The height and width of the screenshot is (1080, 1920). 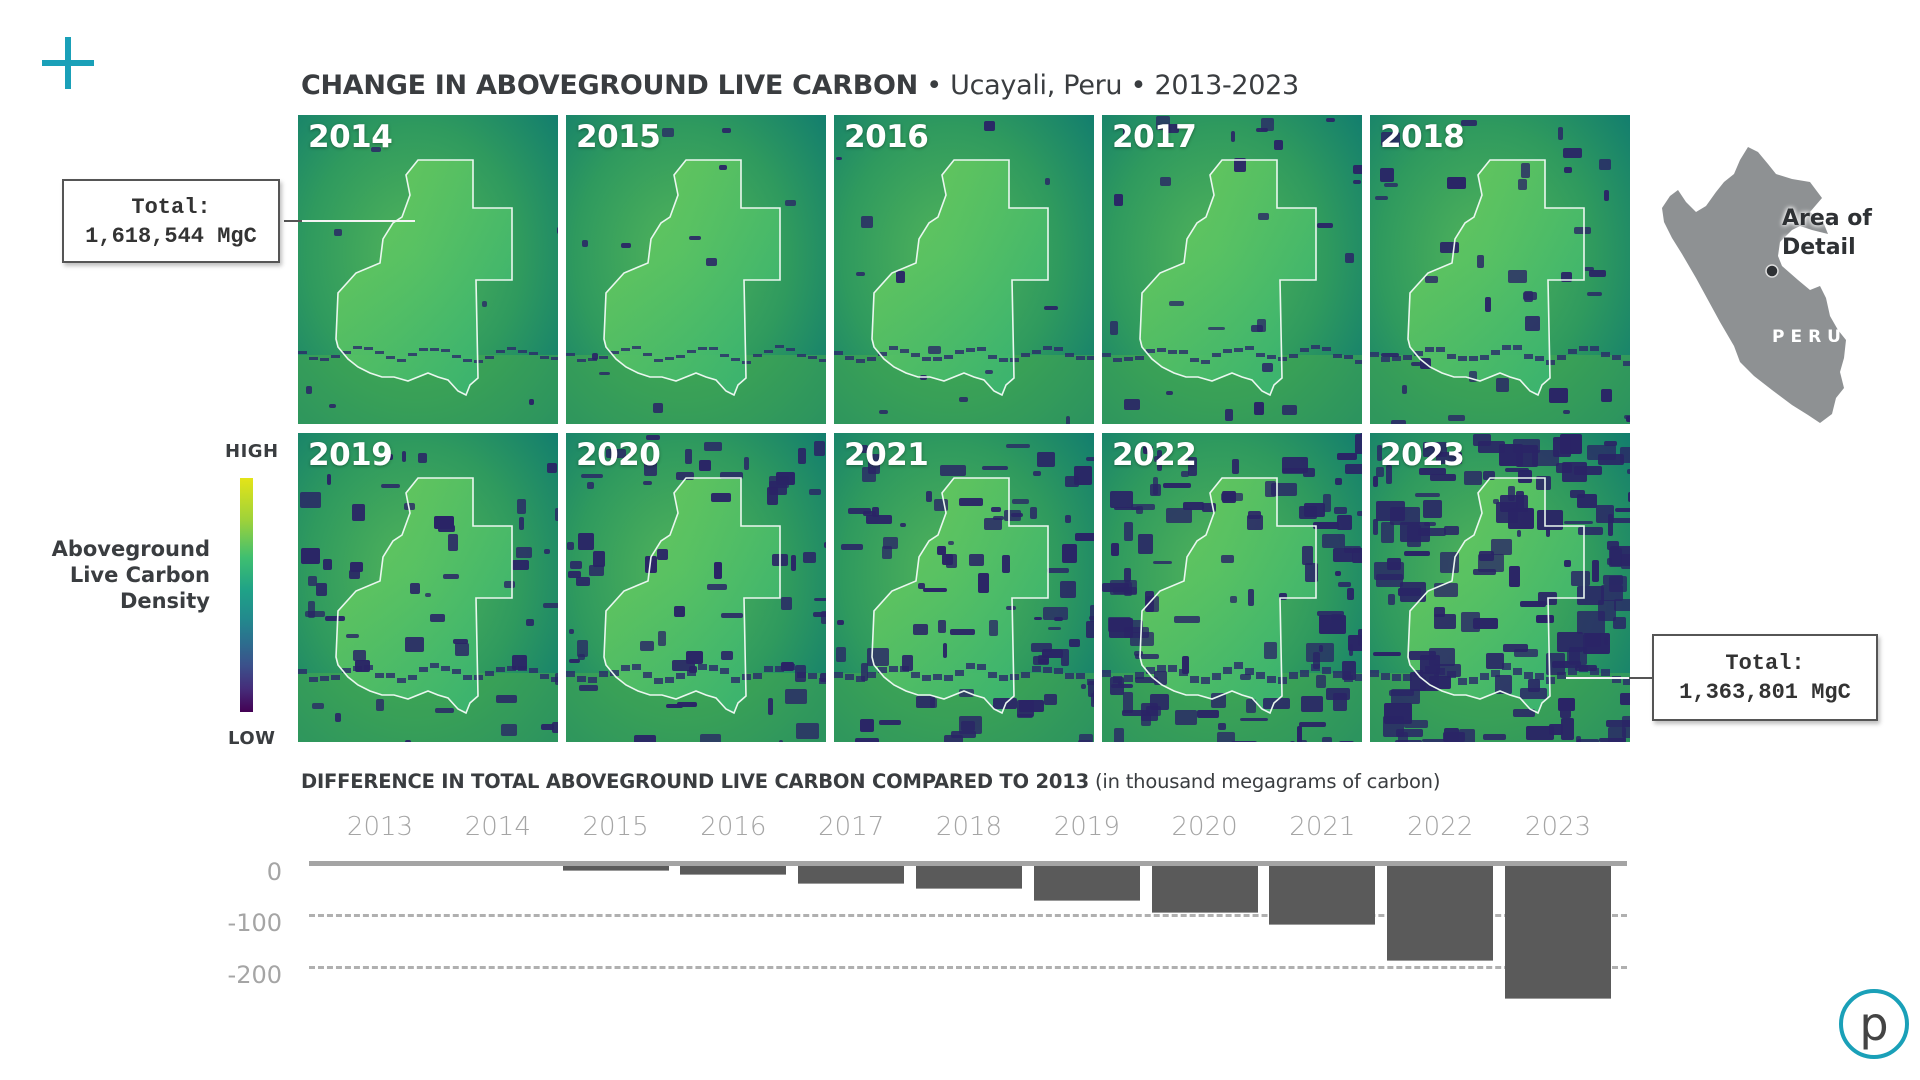 What do you see at coordinates (733, 869) in the screenshot?
I see `bar-2016` at bounding box center [733, 869].